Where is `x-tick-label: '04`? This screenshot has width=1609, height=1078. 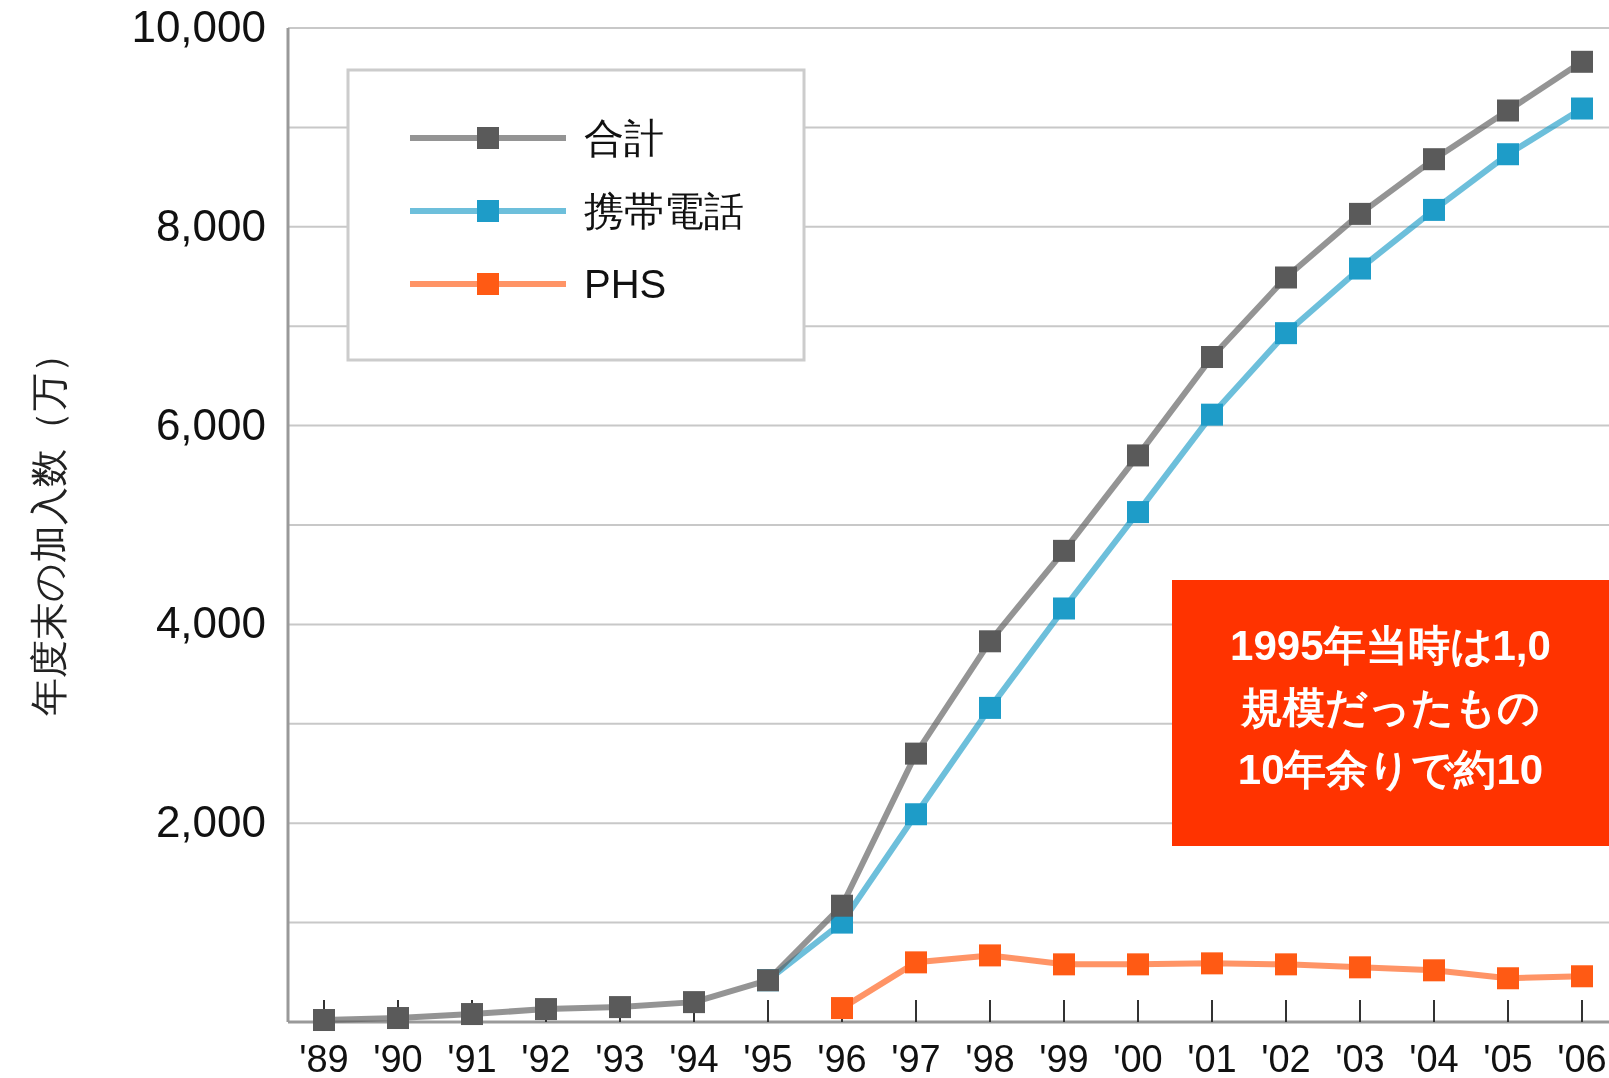
x-tick-label: '04 is located at coordinates (1434, 1058).